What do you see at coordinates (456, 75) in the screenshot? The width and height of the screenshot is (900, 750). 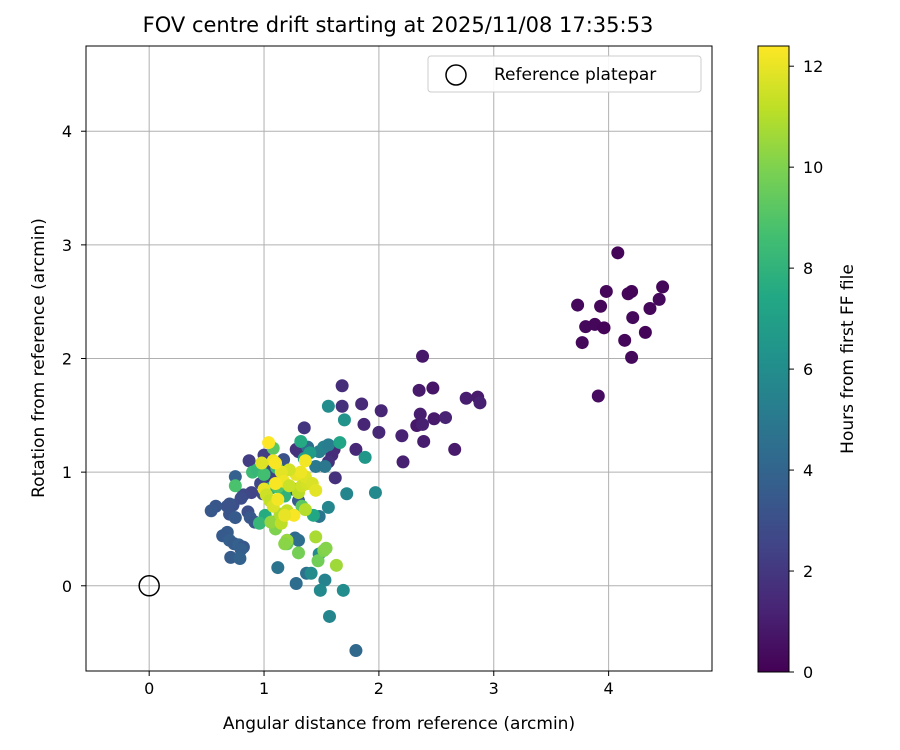 I see `legend-marker-icon` at bounding box center [456, 75].